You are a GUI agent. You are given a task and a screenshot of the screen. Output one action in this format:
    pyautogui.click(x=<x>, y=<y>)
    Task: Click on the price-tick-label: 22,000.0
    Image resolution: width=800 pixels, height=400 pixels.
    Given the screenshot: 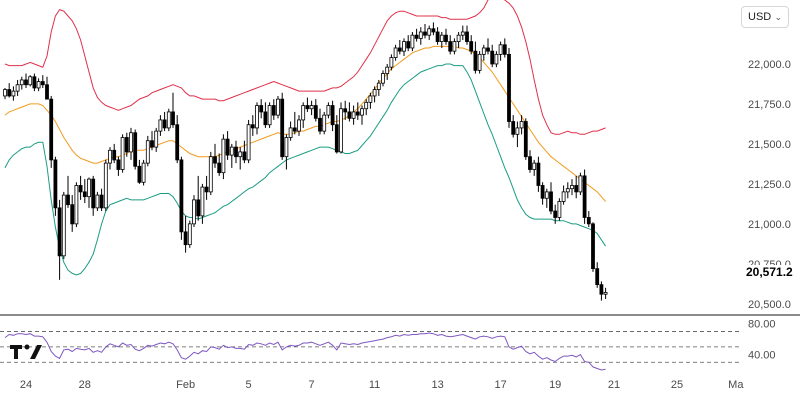 What is the action you would take?
    pyautogui.click(x=769, y=65)
    